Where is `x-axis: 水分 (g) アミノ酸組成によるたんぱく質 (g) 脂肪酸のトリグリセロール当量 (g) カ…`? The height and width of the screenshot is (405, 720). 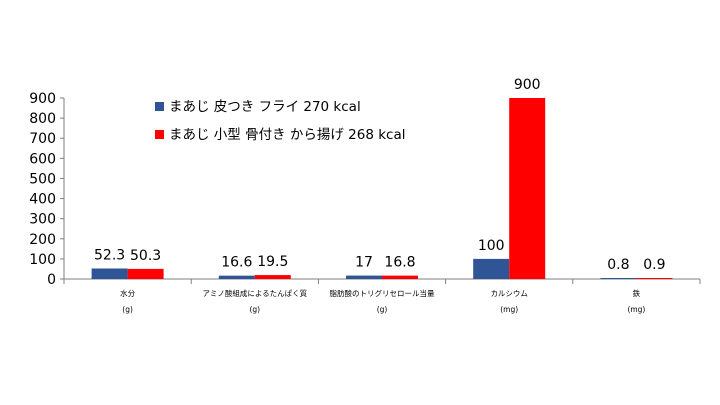
x-axis: 水分 (g) アミノ酸組成によるたんぱく質 (g) 脂肪酸のトリグリセロール当量 (g) カ… is located at coordinates (382, 296).